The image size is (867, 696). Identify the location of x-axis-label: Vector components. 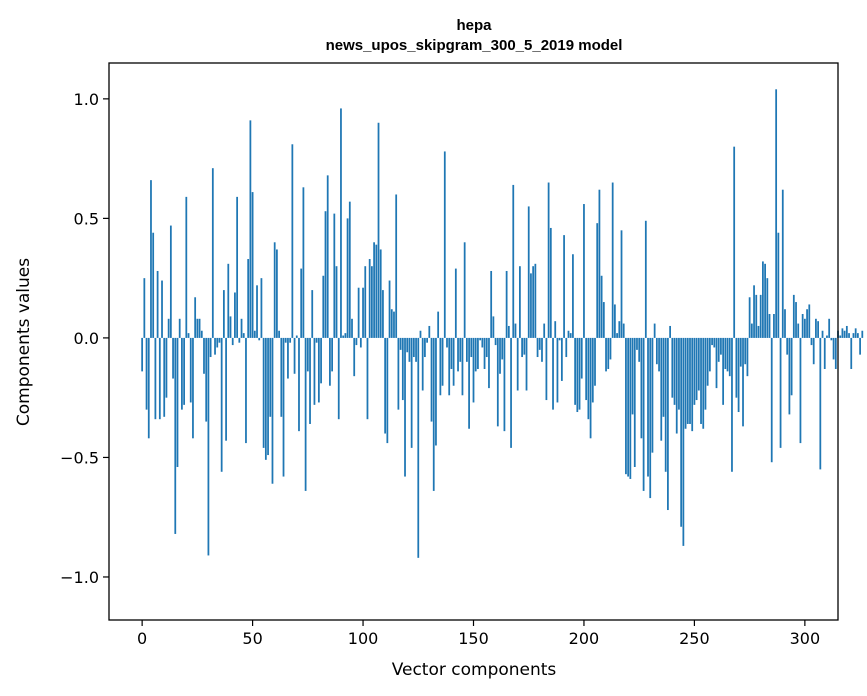
(474, 670).